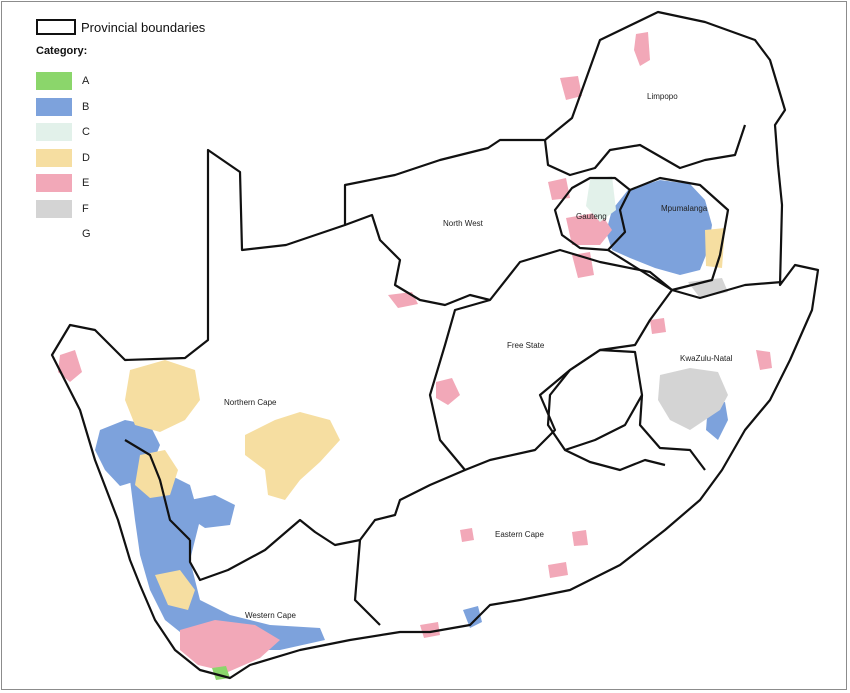  I want to click on legend-item-c: C, so click(63, 132).